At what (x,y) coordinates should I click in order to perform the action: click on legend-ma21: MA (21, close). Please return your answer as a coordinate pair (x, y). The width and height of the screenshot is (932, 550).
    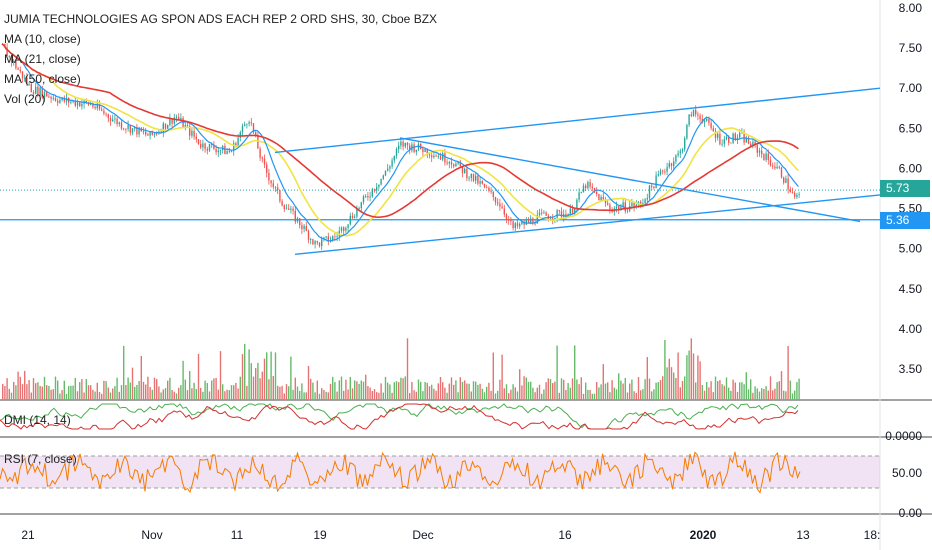
    Looking at the image, I should click on (42, 59).